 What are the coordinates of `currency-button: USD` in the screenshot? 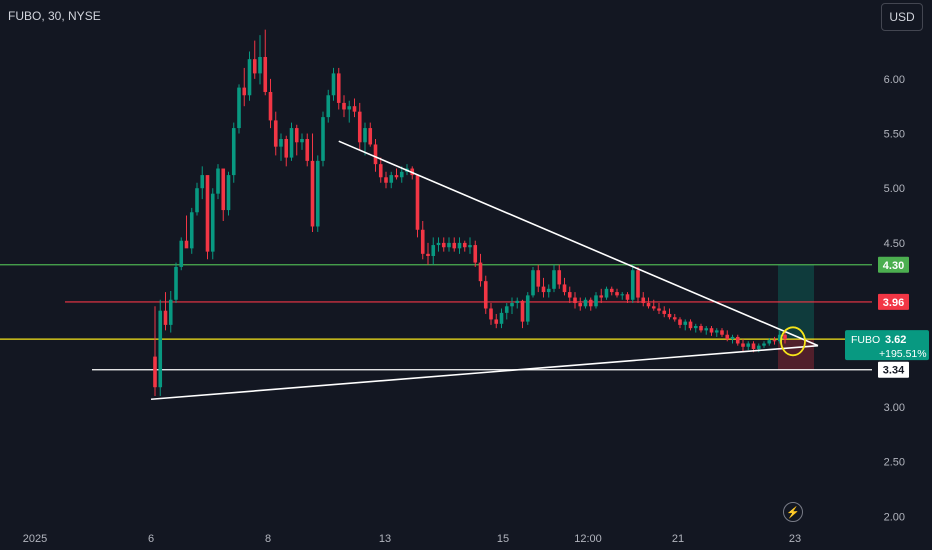 It's located at (902, 17).